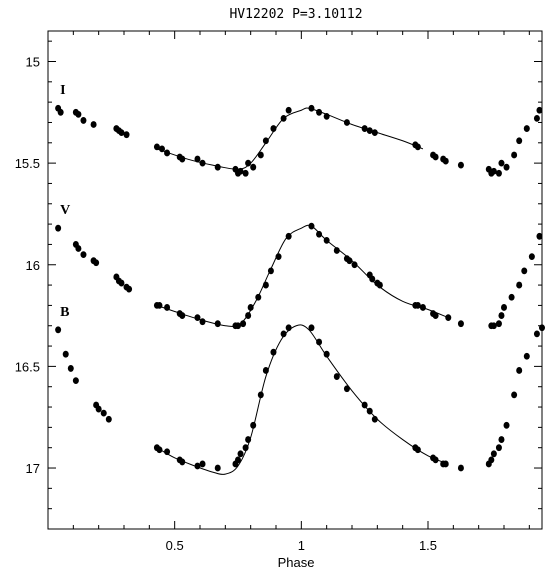 This screenshot has height=573, width=559. Describe the element at coordinates (301, 545) in the screenshot. I see `x-tick-label: 1` at that location.